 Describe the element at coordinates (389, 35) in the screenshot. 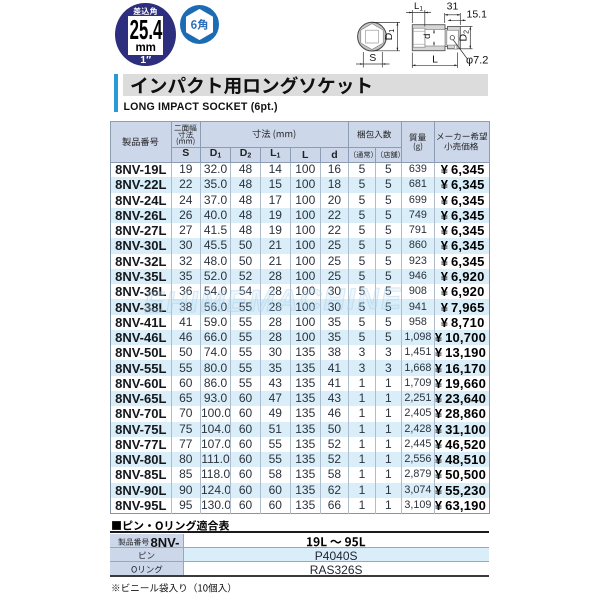

I see `svg-text: D1` at that location.